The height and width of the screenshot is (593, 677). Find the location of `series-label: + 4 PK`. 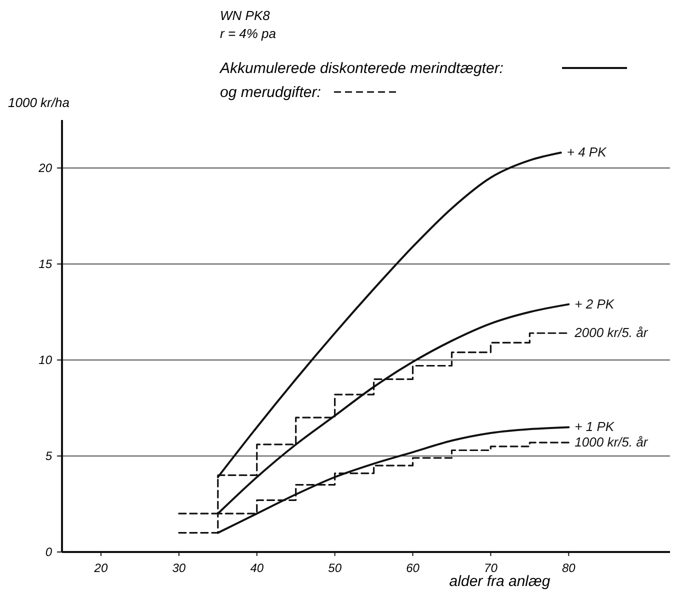

series-label: + 4 PK is located at coordinates (587, 152).